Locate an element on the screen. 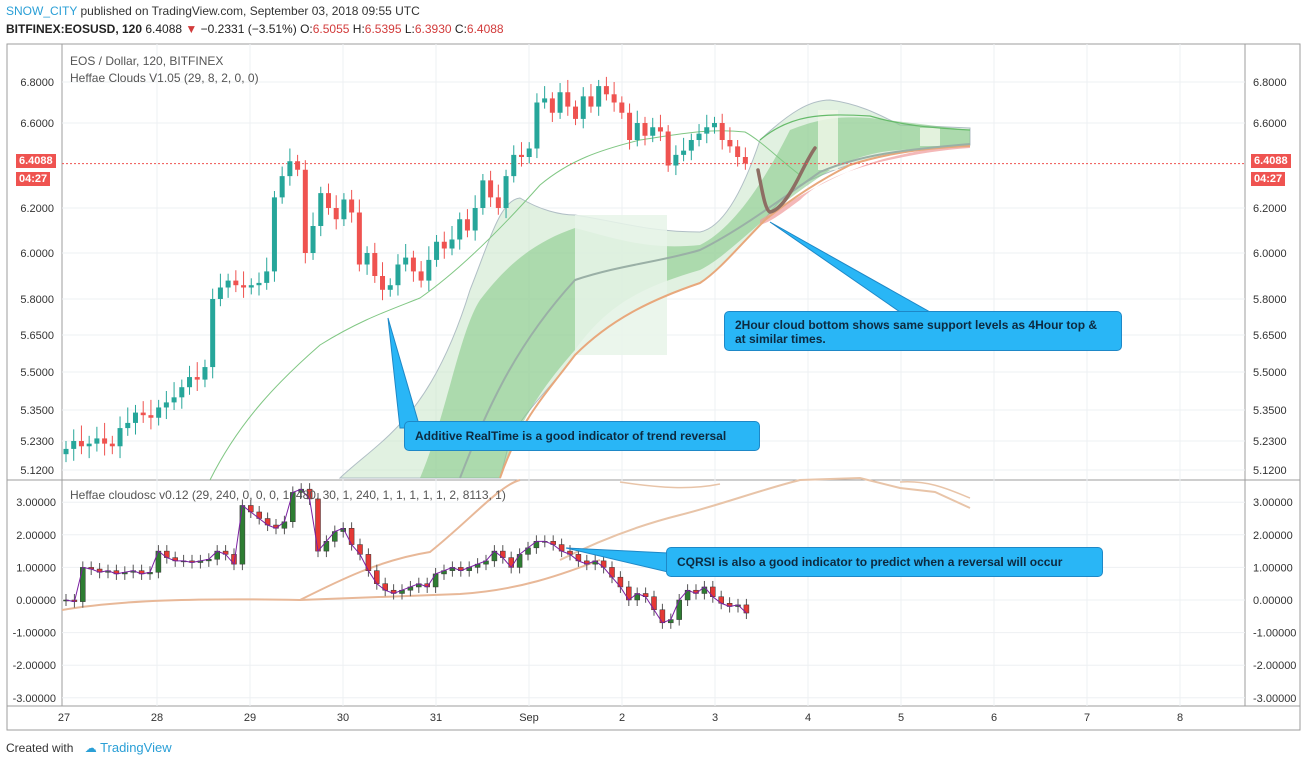 The height and width of the screenshot is (766, 1307). callout-pointer-cqrsi is located at coordinates (617, 560).